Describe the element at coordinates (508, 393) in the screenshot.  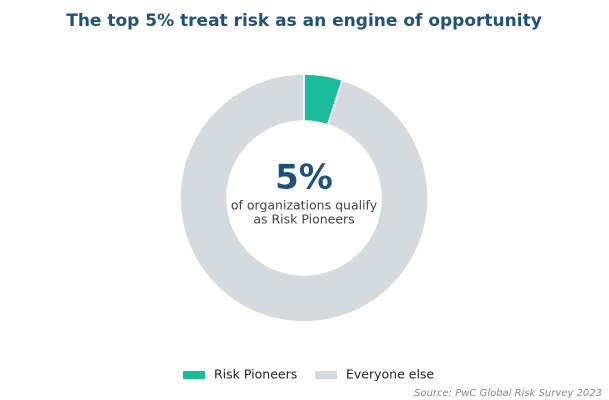
I see `source-note: Source: PwC Global Risk Survey 2023` at that location.